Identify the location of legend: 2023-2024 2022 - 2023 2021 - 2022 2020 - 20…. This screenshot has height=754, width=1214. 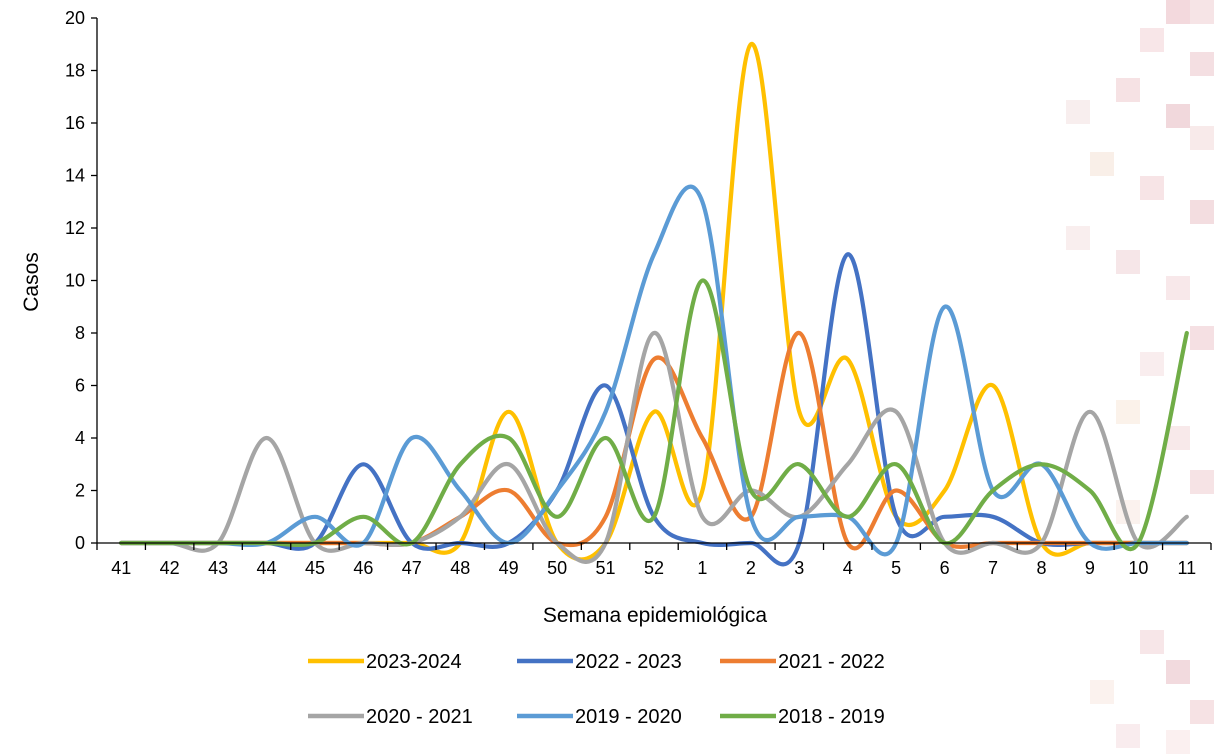
(596, 689).